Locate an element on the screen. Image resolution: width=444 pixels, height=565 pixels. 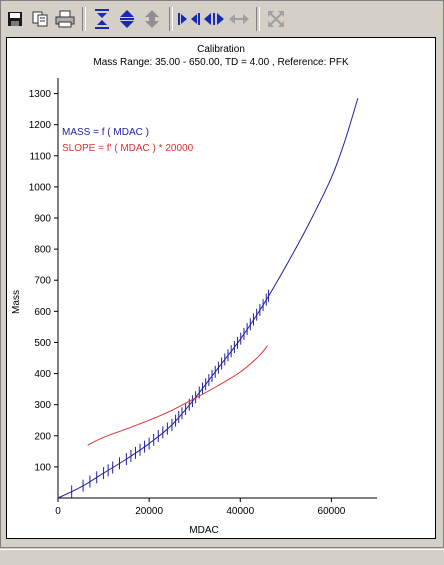
scroll-y-icon is located at coordinates (152, 19).